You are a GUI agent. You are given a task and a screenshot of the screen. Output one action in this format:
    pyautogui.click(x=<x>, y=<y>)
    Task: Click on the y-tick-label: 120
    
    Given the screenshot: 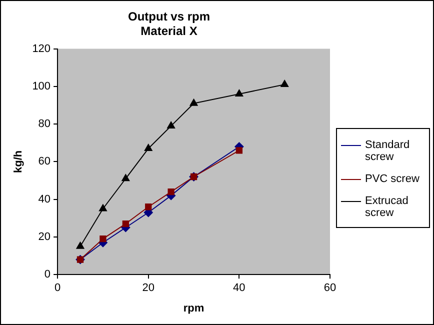 What is the action you would take?
    pyautogui.click(x=41, y=48)
    